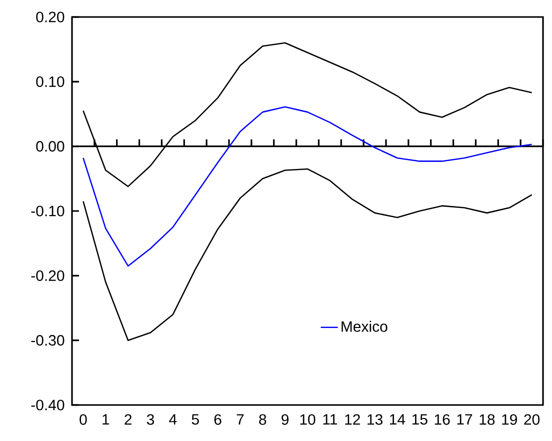 The image size is (552, 441). I want to click on x-tick-label: 2, so click(128, 419).